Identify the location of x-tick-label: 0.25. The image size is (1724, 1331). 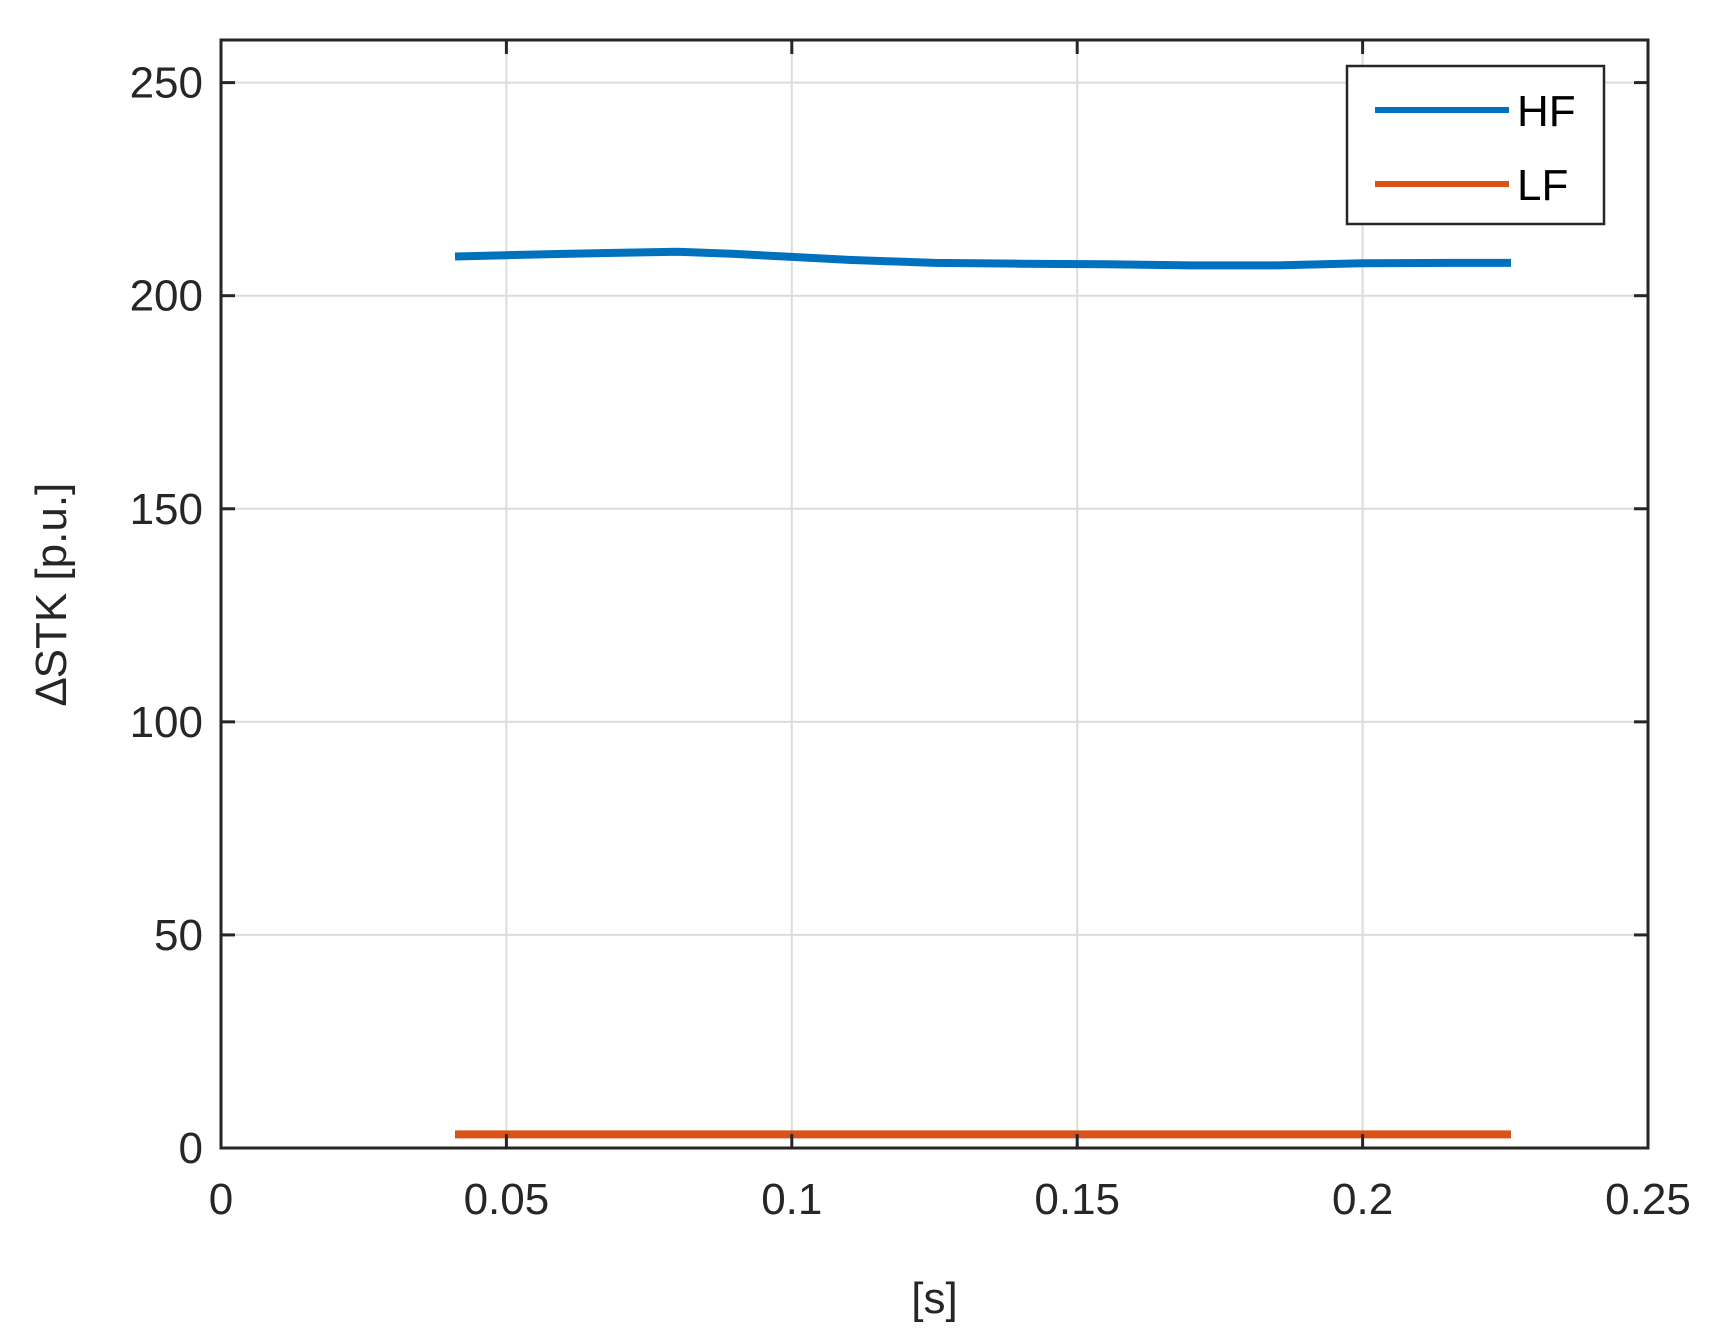
(1648, 1199).